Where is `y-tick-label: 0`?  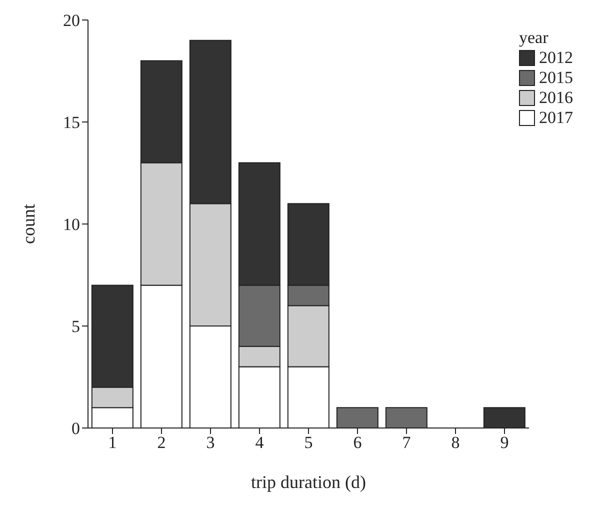 y-tick-label: 0 is located at coordinates (76, 428).